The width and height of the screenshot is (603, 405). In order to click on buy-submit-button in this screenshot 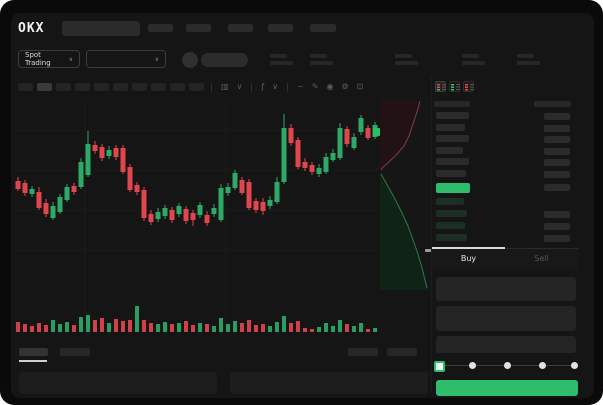, I will do `click(507, 388)`.